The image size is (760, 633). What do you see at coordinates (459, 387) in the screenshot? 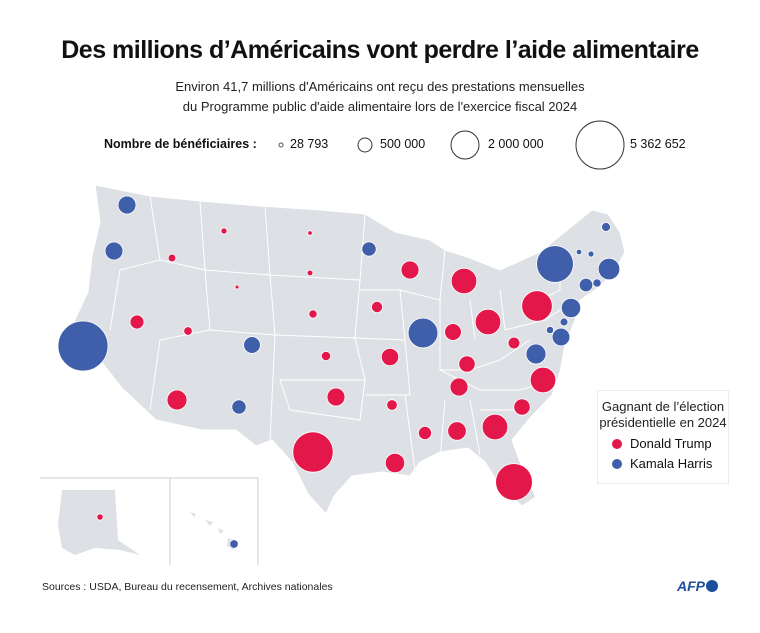
I see `bubble-tn` at bounding box center [459, 387].